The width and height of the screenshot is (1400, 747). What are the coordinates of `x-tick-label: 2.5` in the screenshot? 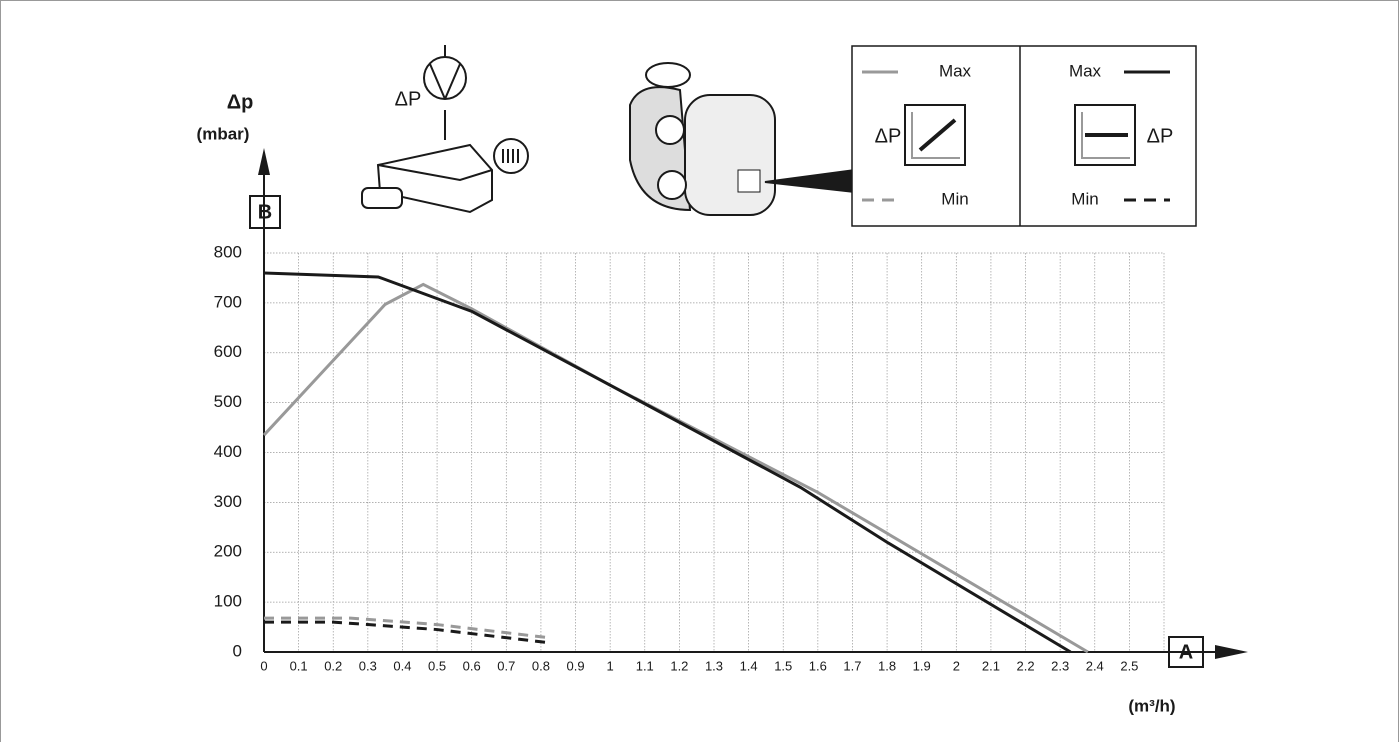 It's located at (1129, 665).